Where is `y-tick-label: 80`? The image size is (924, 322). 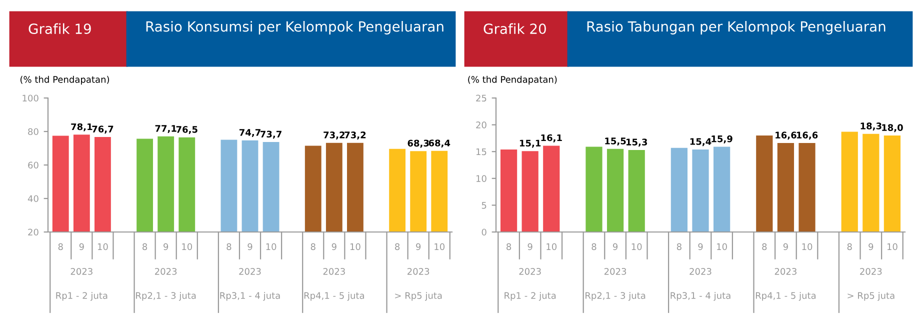
y-tick-label: 80 is located at coordinates (33, 132).